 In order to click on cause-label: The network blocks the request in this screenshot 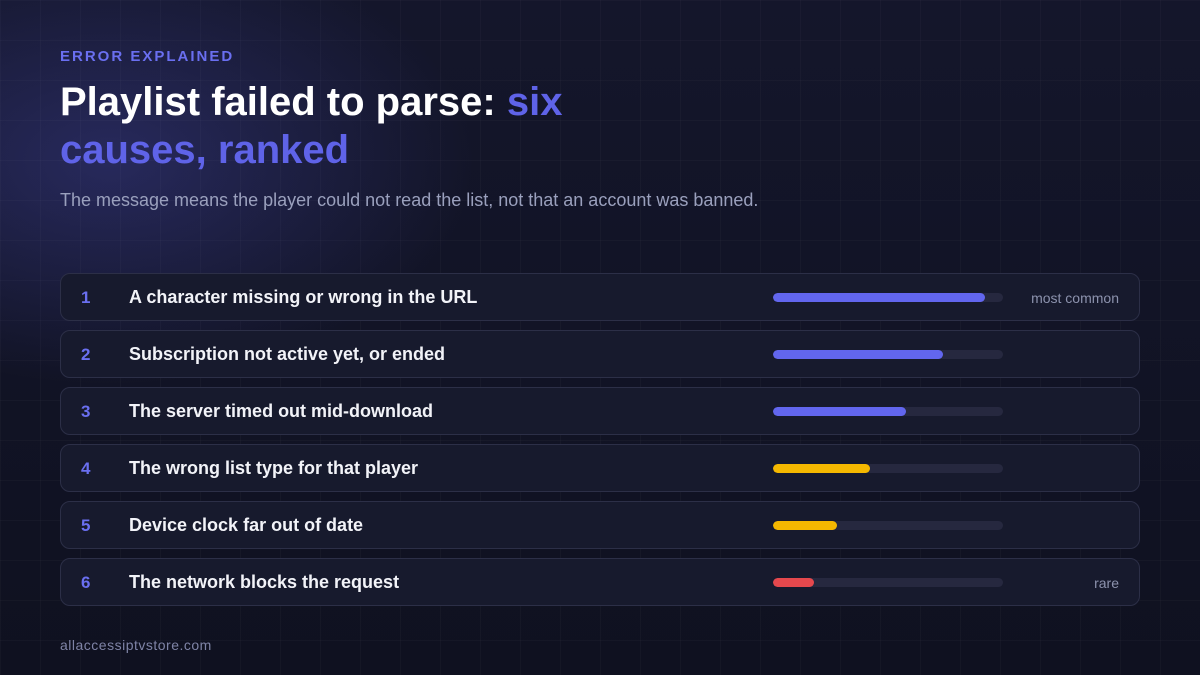, I will do `click(264, 582)`.